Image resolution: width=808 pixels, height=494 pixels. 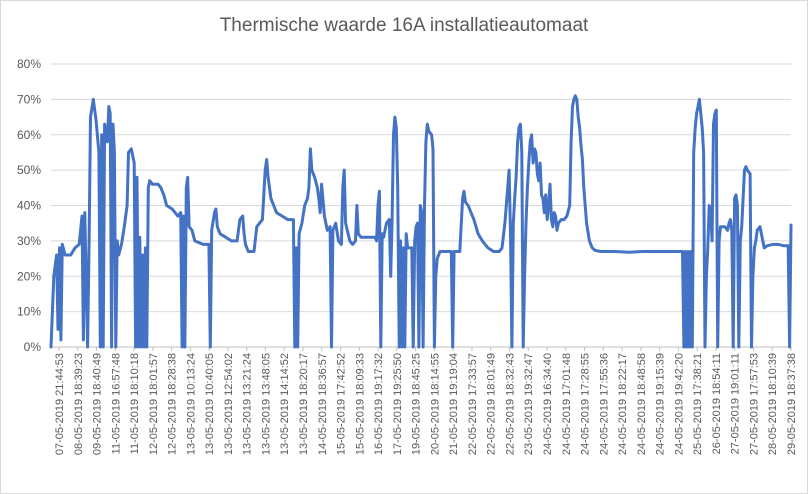 What do you see at coordinates (435, 404) in the screenshot?
I see `x-tick-label: 20-05-2019 18:14:55` at bounding box center [435, 404].